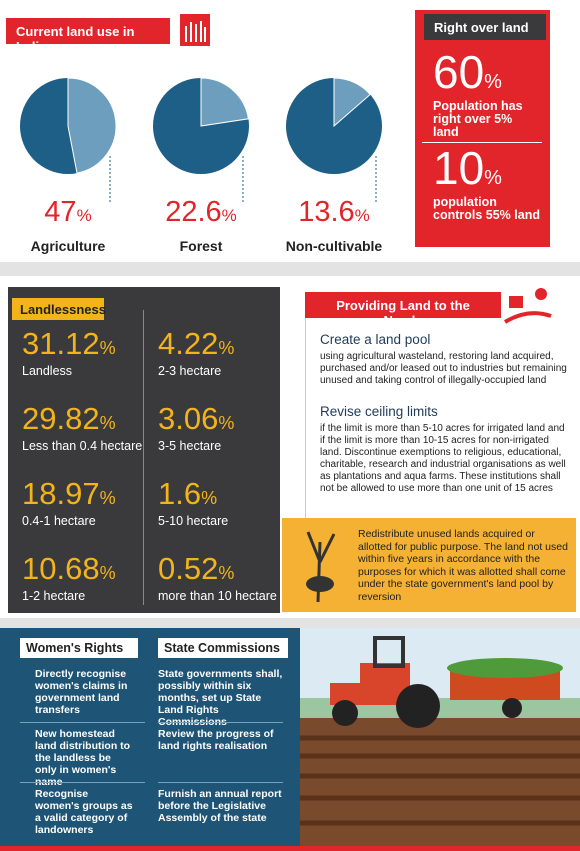 This screenshot has height=851, width=580. I want to click on stat: 4.22%, so click(196, 346).